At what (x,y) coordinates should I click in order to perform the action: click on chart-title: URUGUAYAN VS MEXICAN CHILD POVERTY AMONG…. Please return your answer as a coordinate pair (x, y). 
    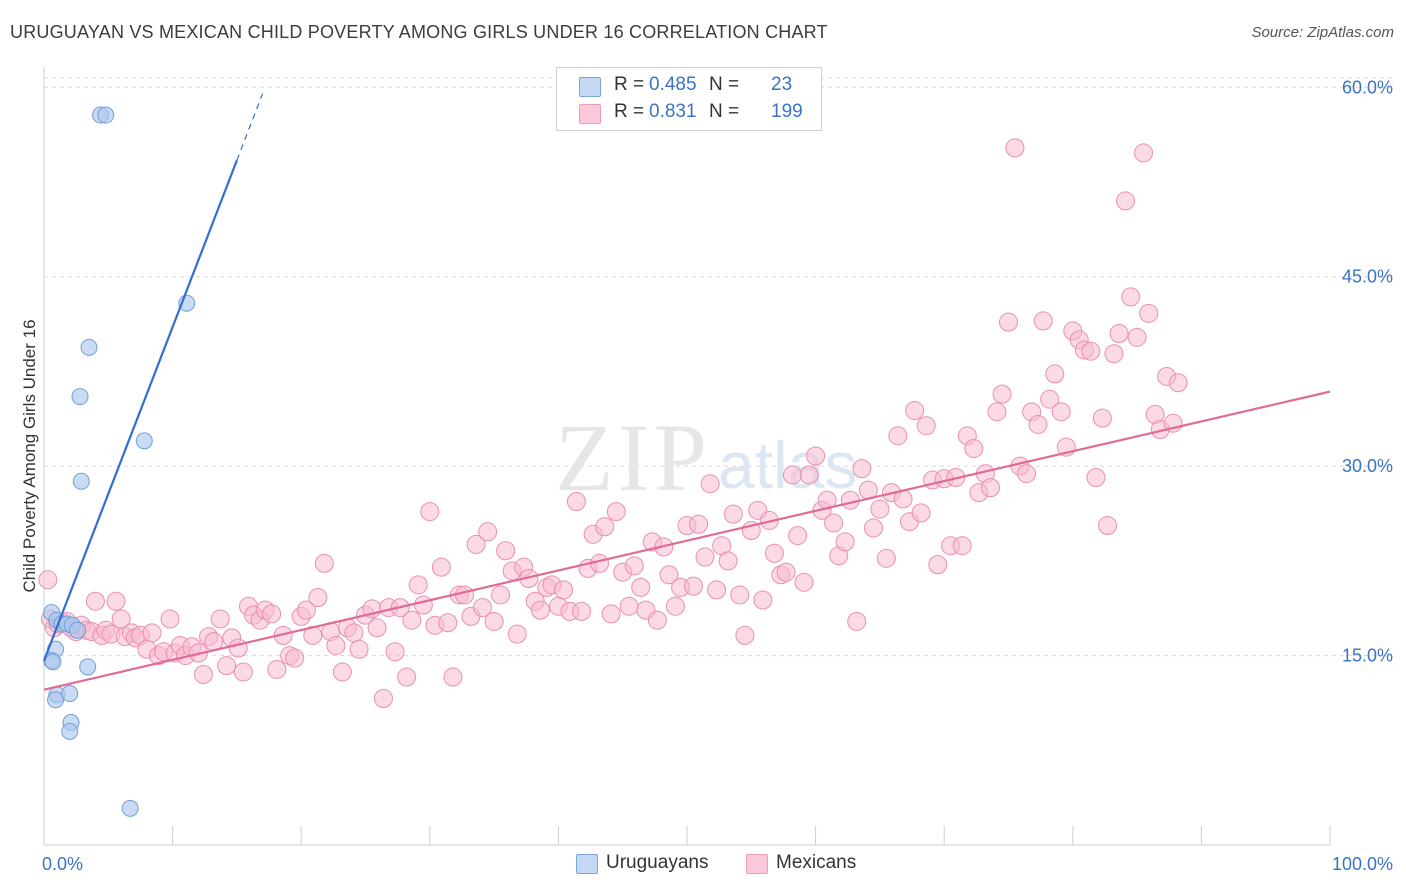
    Looking at the image, I should click on (419, 32).